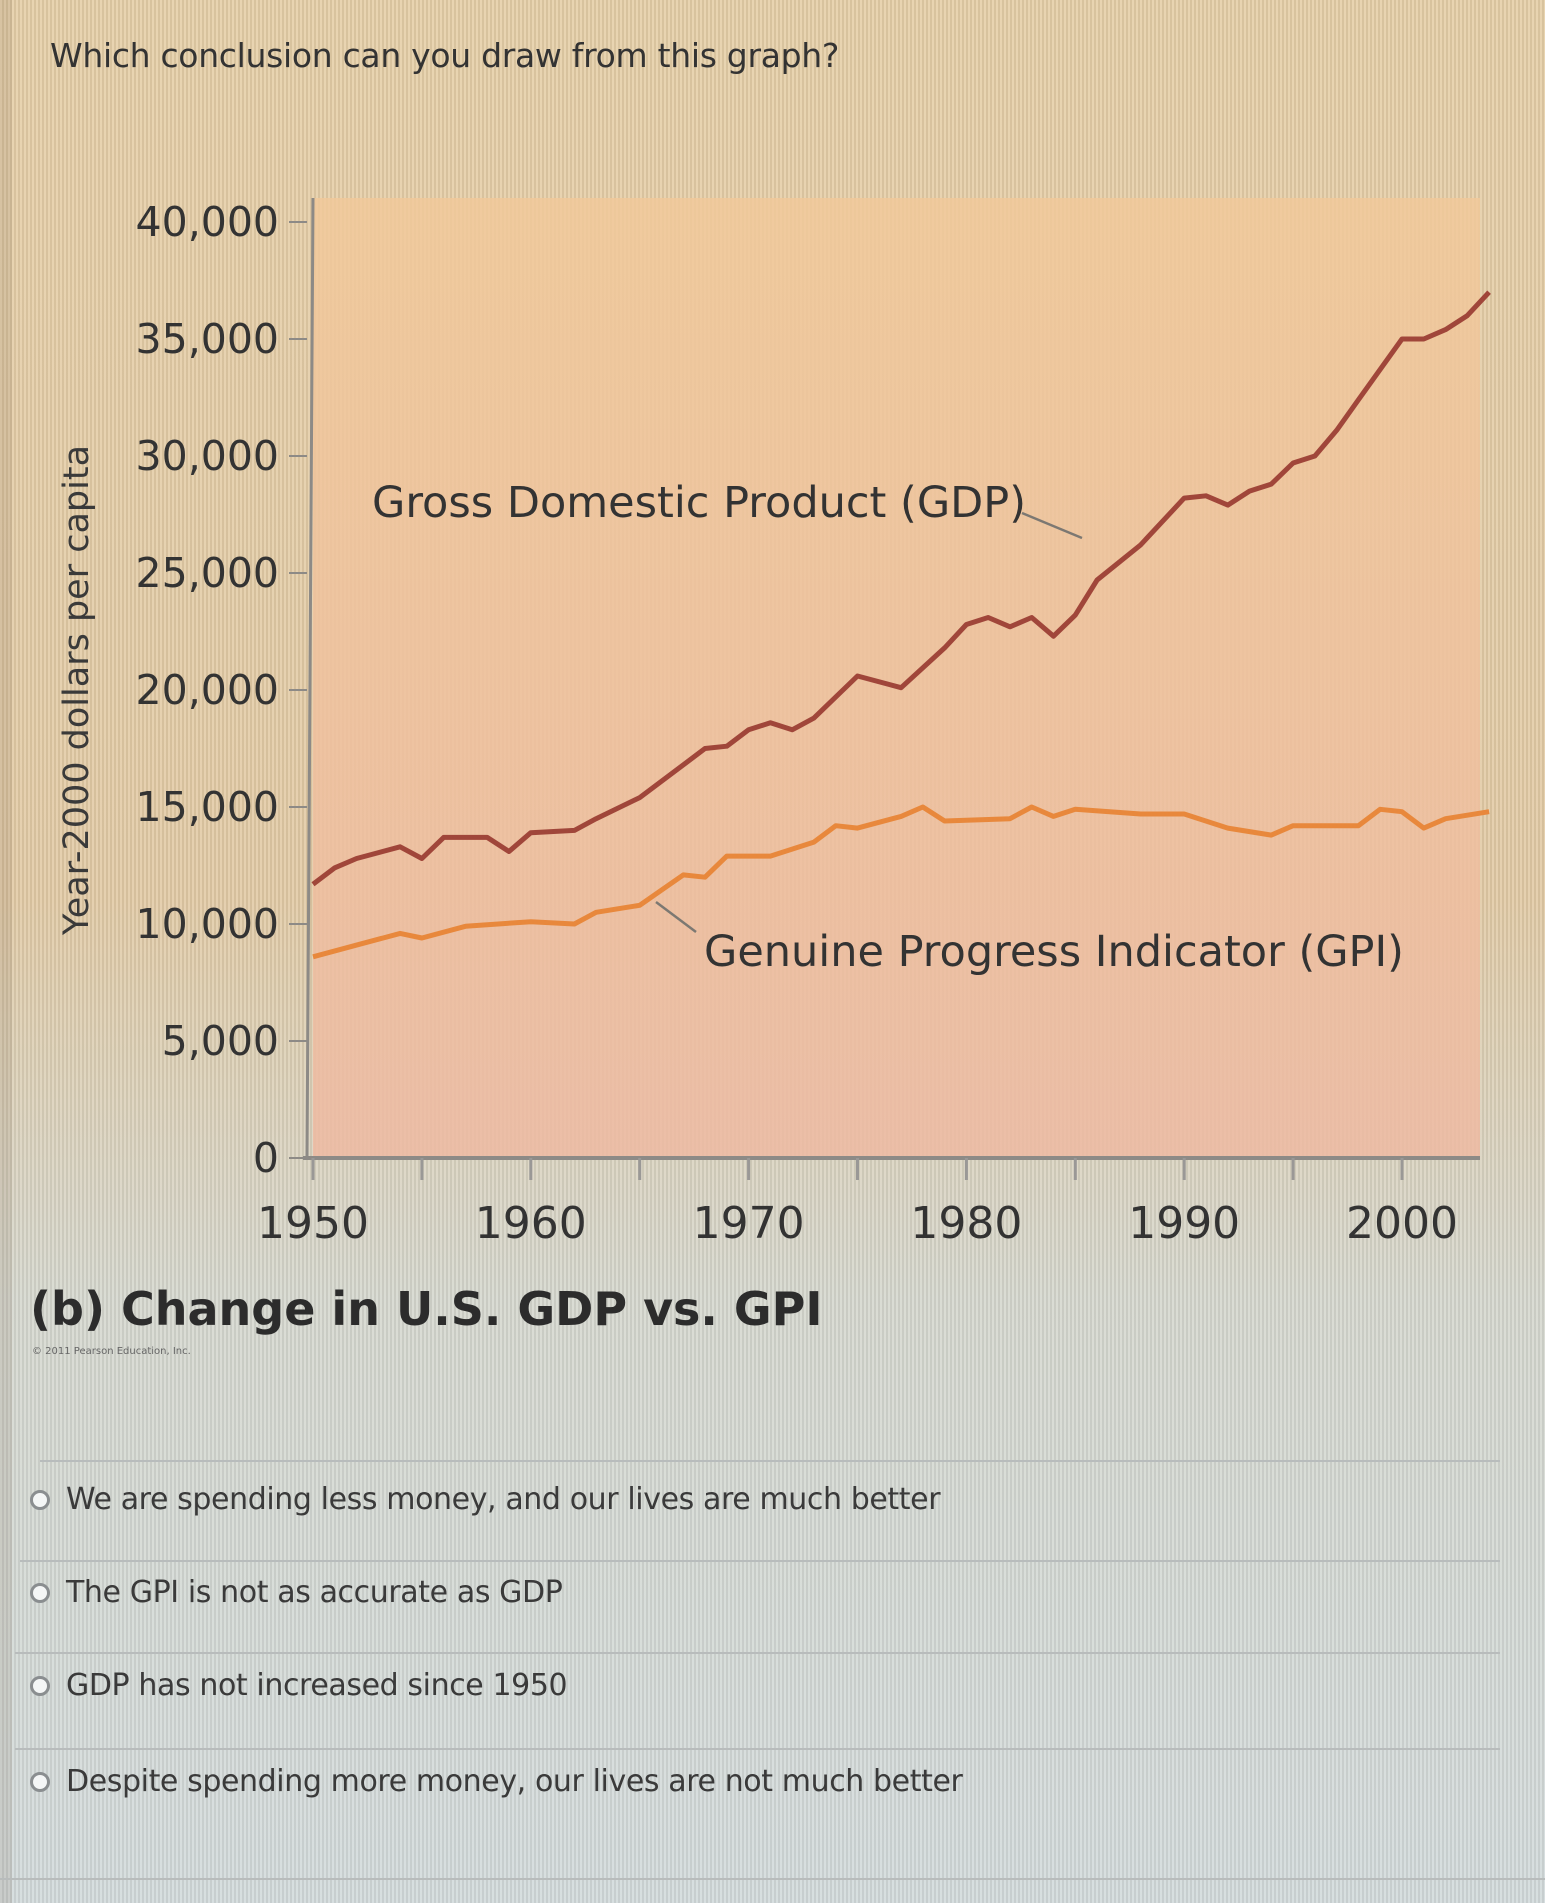 The image size is (1545, 1903). I want to click on gdp-annotation-label: Gross Domestic Product (GDP), so click(699, 503).